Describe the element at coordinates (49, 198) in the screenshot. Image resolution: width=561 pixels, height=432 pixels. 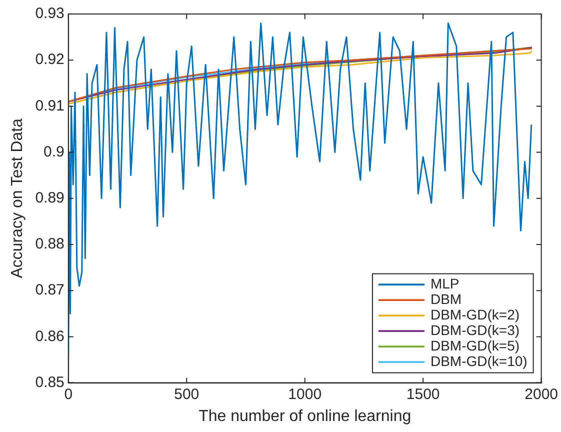
I see `y-tick-label: 0.89` at that location.